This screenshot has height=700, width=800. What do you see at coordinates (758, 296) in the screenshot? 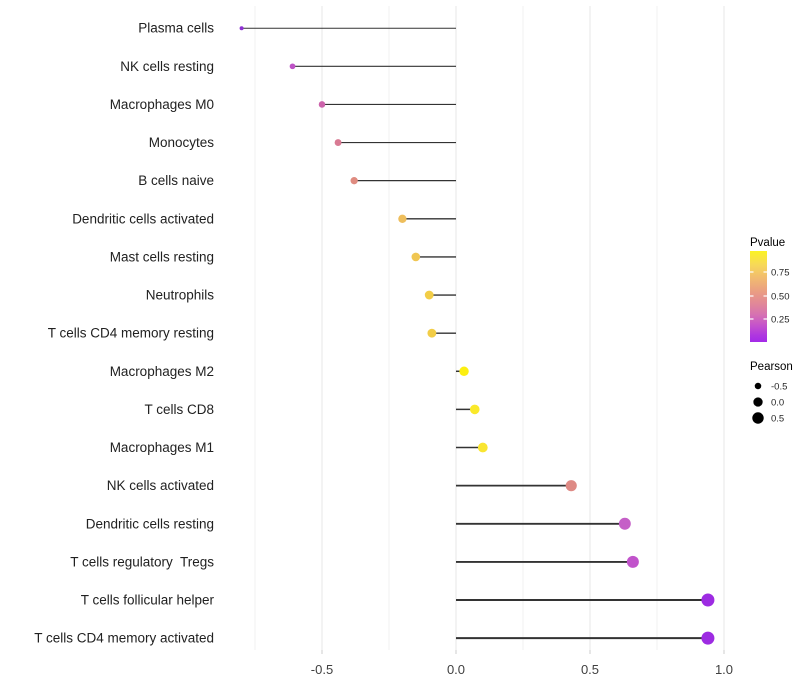
I see `pvalue-colorbar` at bounding box center [758, 296].